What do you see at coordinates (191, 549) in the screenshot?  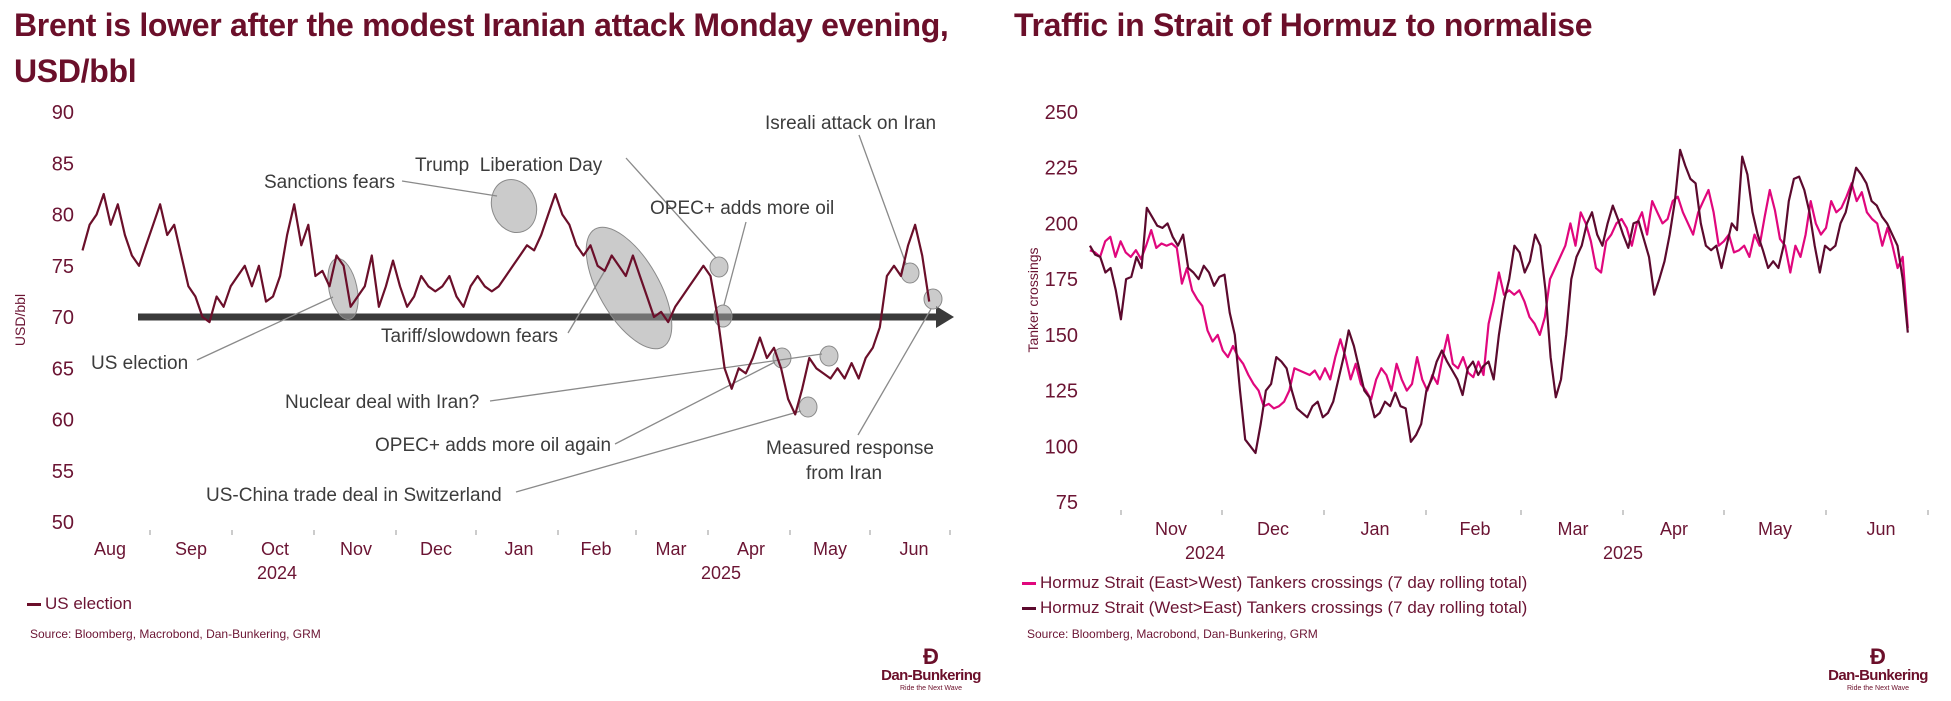 I see `x-tick-label: Sep` at bounding box center [191, 549].